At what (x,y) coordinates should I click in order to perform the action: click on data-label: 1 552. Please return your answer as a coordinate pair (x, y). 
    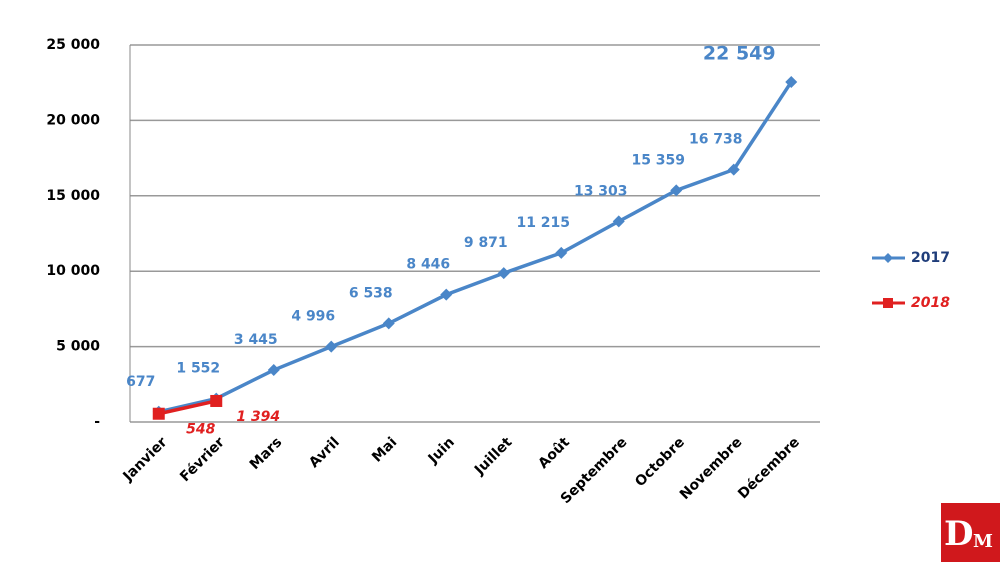
    Looking at the image, I should click on (198, 369).